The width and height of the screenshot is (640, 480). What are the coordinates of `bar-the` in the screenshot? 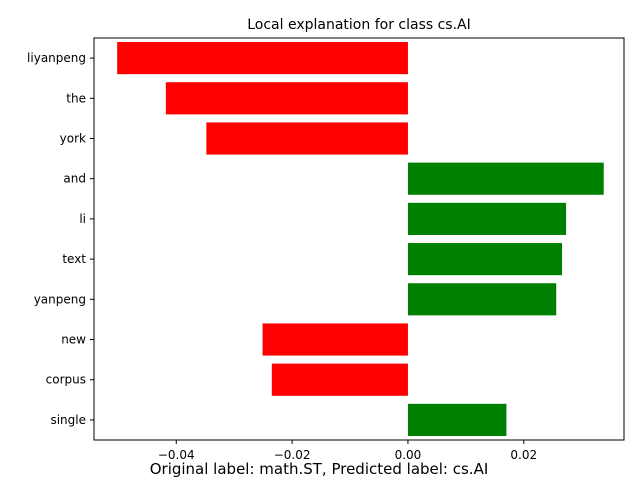 It's located at (286, 98).